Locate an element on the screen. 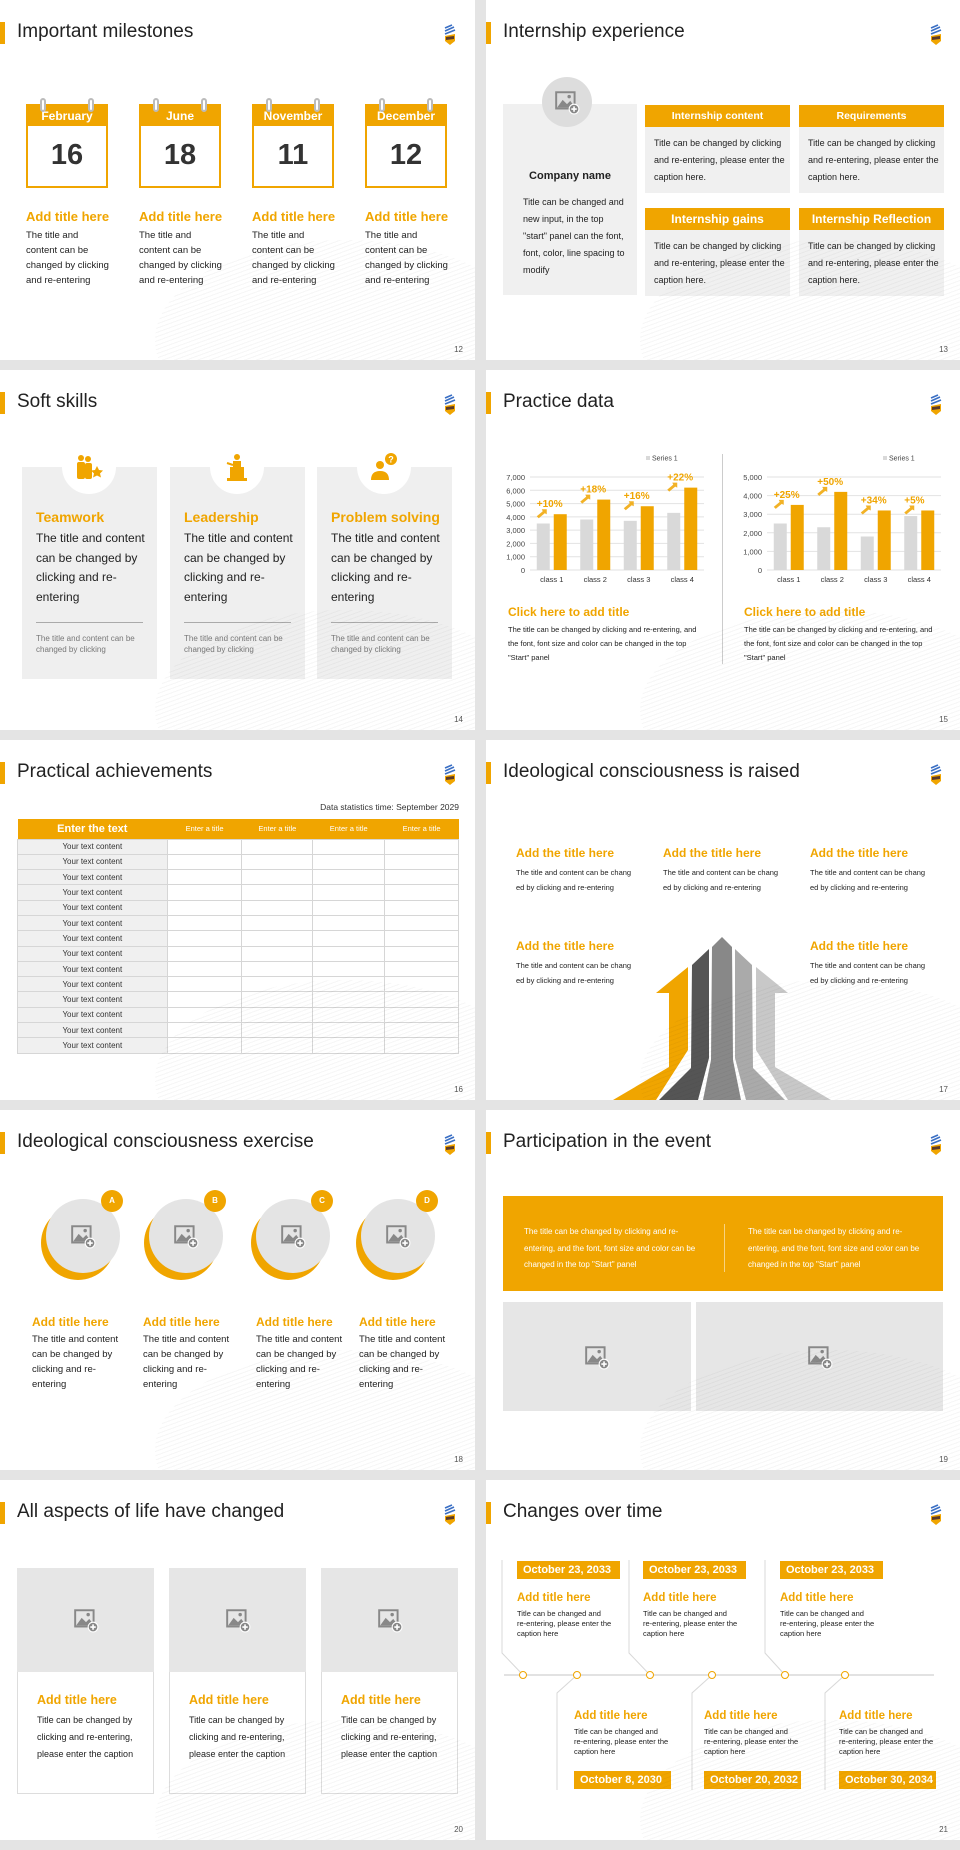 Image resolution: width=960 pixels, height=1850 pixels. y-tick-label: 0 is located at coordinates (760, 570).